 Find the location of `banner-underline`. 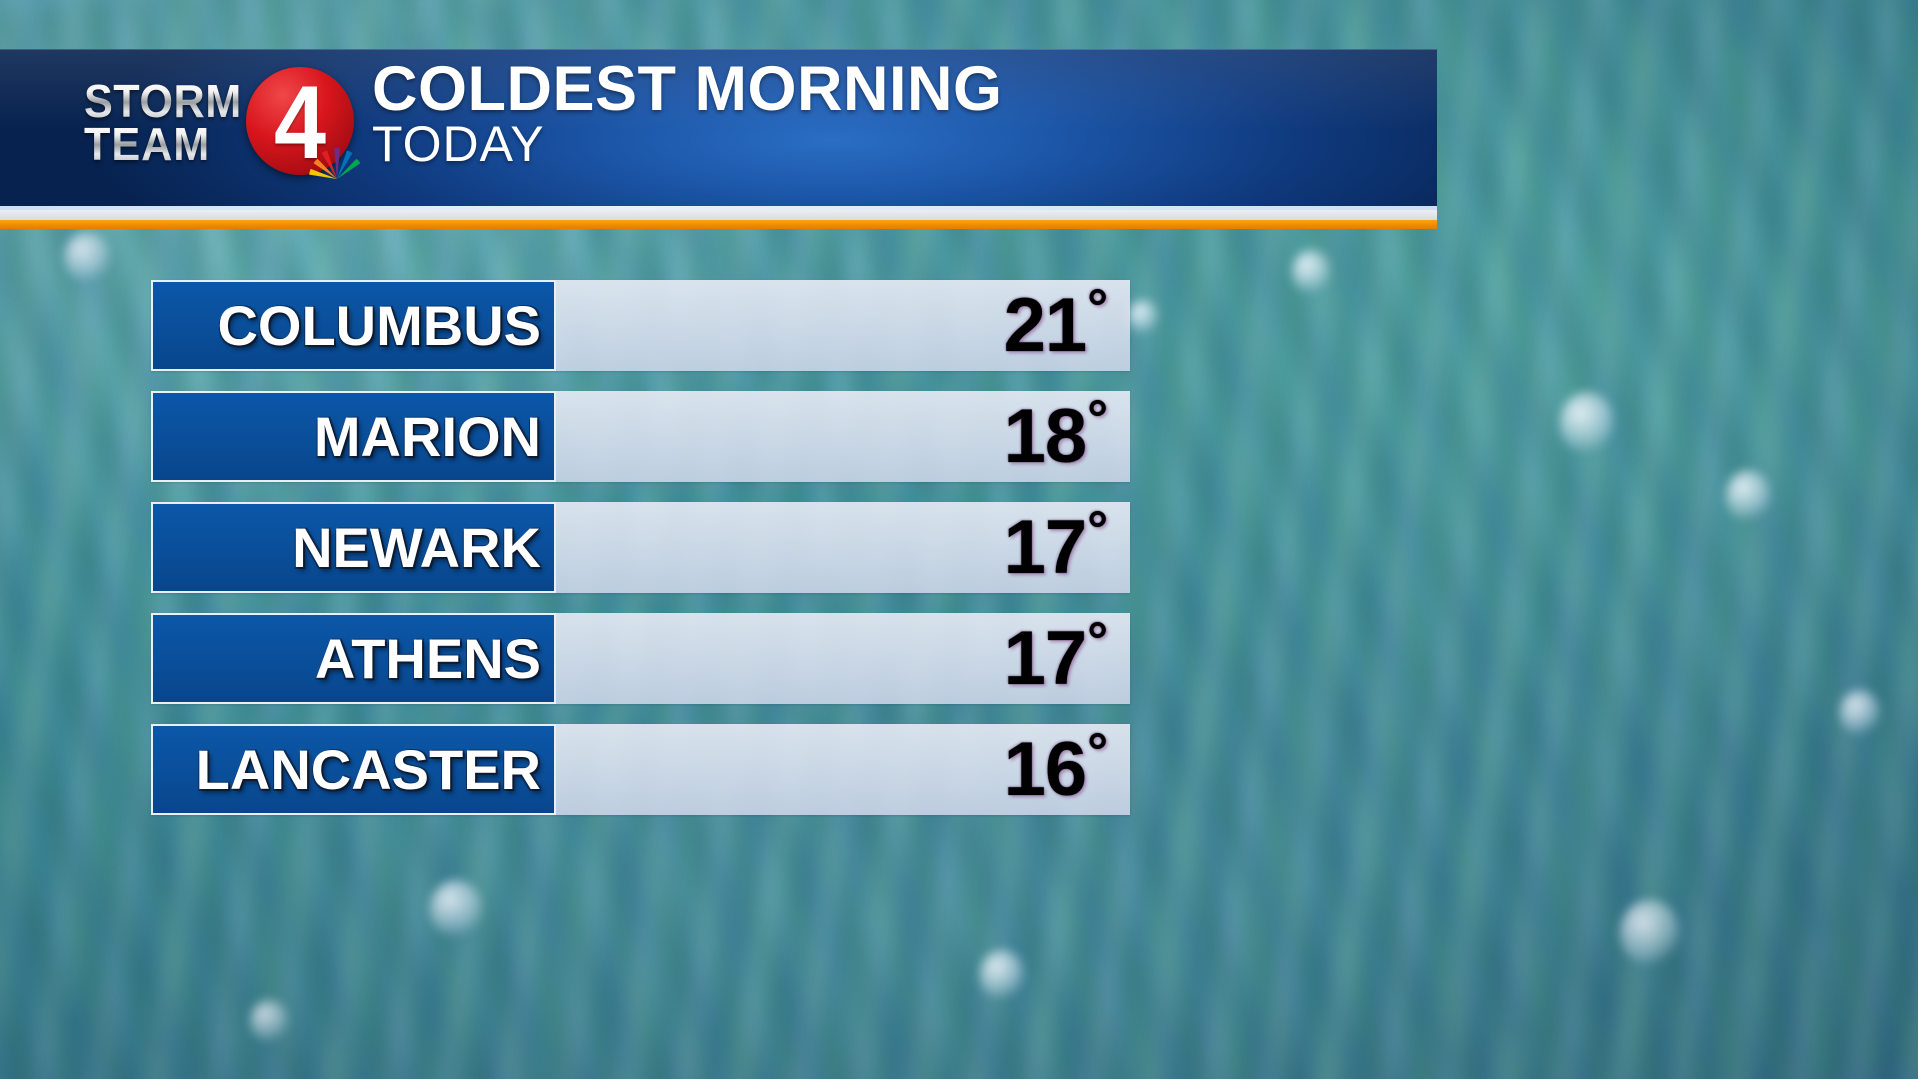

banner-underline is located at coordinates (718, 208).